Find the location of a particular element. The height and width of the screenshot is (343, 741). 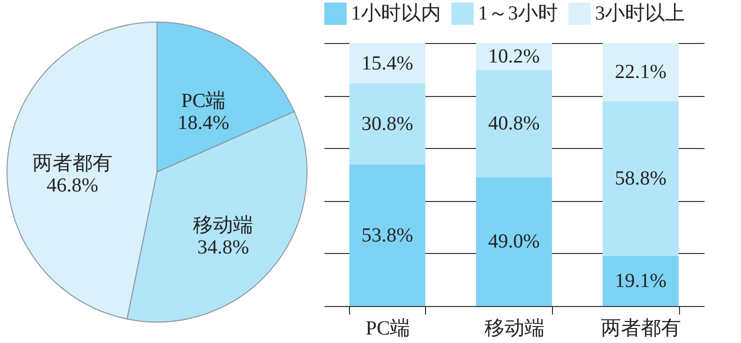

data-label: 40.8% is located at coordinates (514, 123).